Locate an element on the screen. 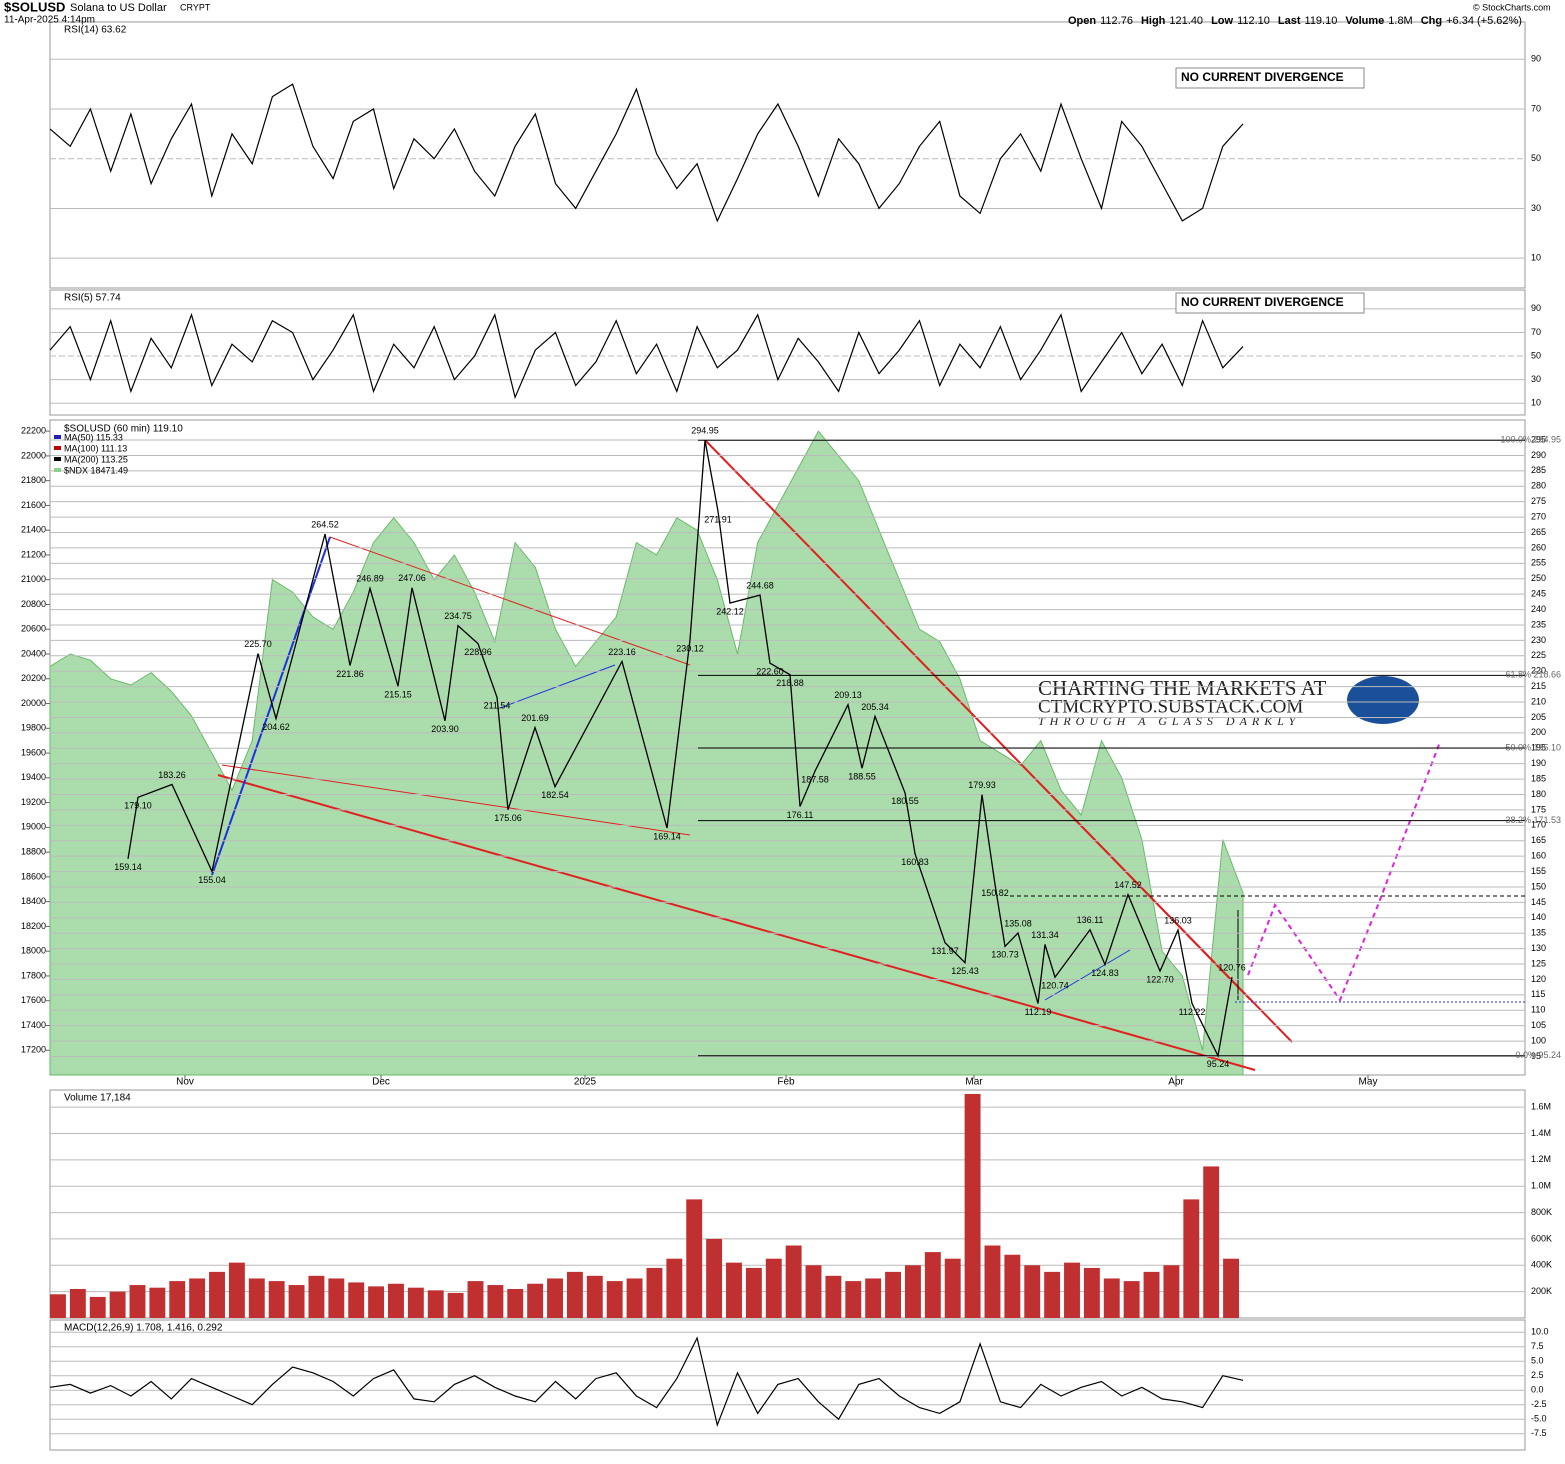 The image size is (1565, 1464). x-tick-label: Dec is located at coordinates (381, 1082).